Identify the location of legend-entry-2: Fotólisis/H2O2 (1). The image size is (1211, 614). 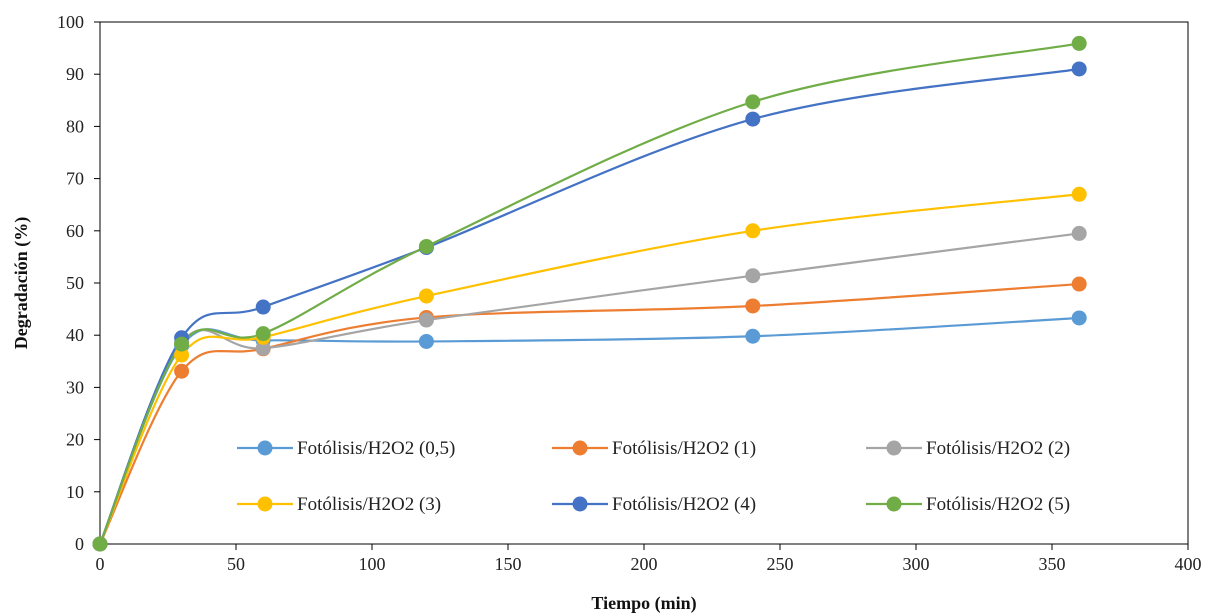
(654, 448).